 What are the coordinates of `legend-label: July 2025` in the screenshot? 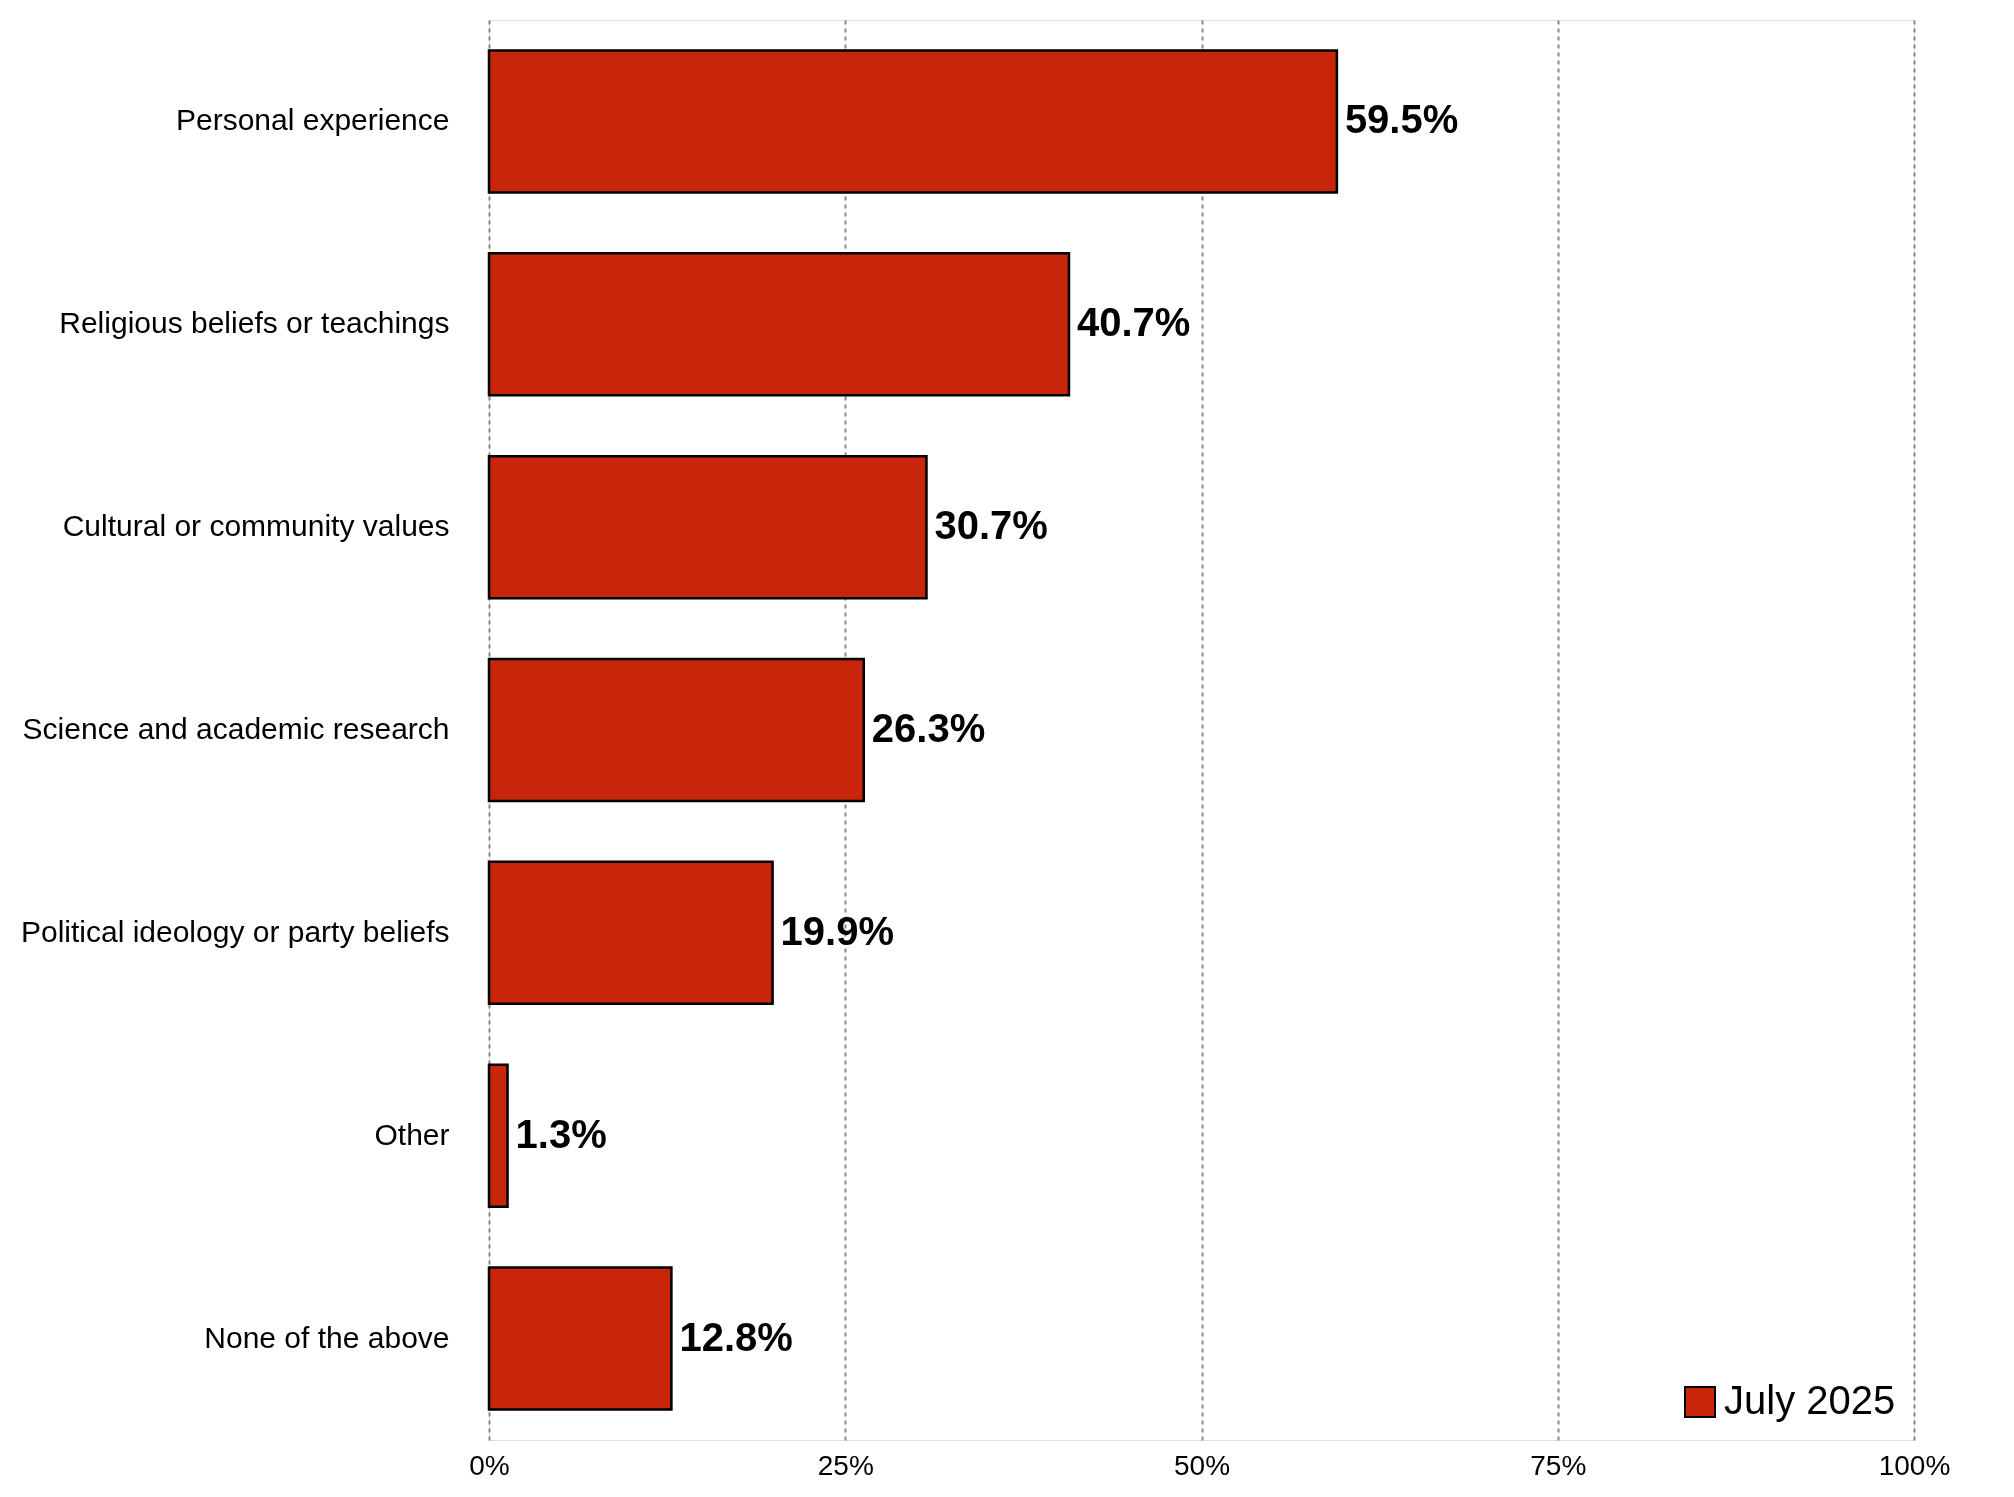 It's located at (1810, 1400).